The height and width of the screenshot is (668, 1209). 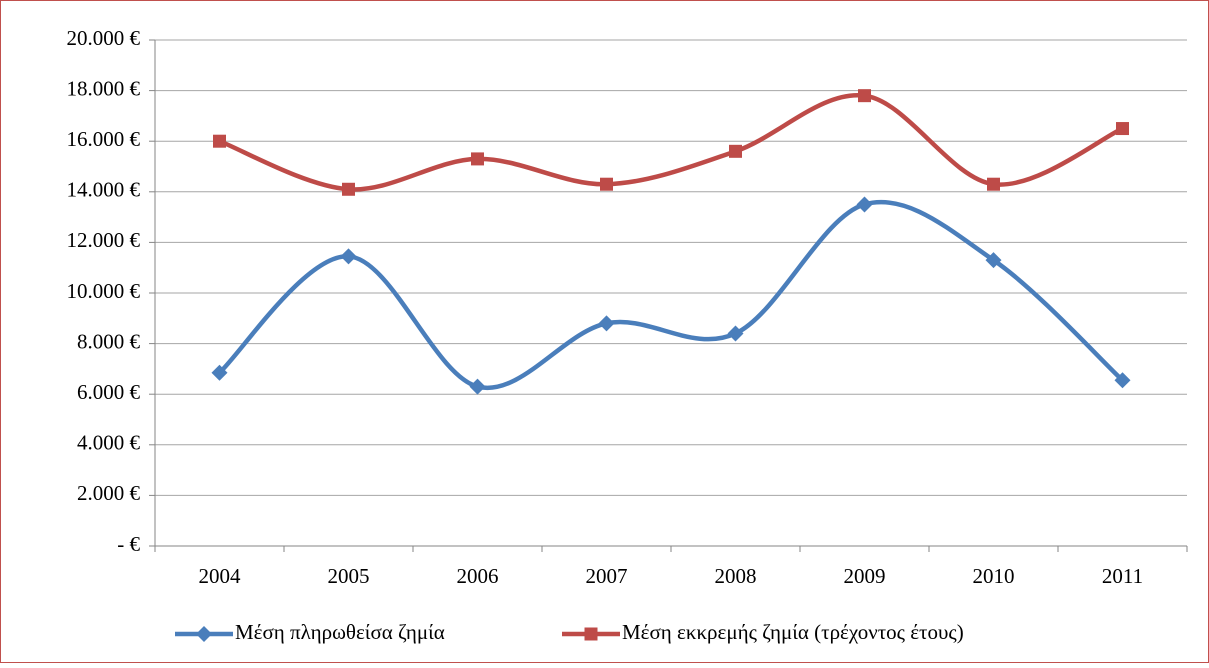 I want to click on y-tick-label: 4.000 €, so click(x=109, y=443).